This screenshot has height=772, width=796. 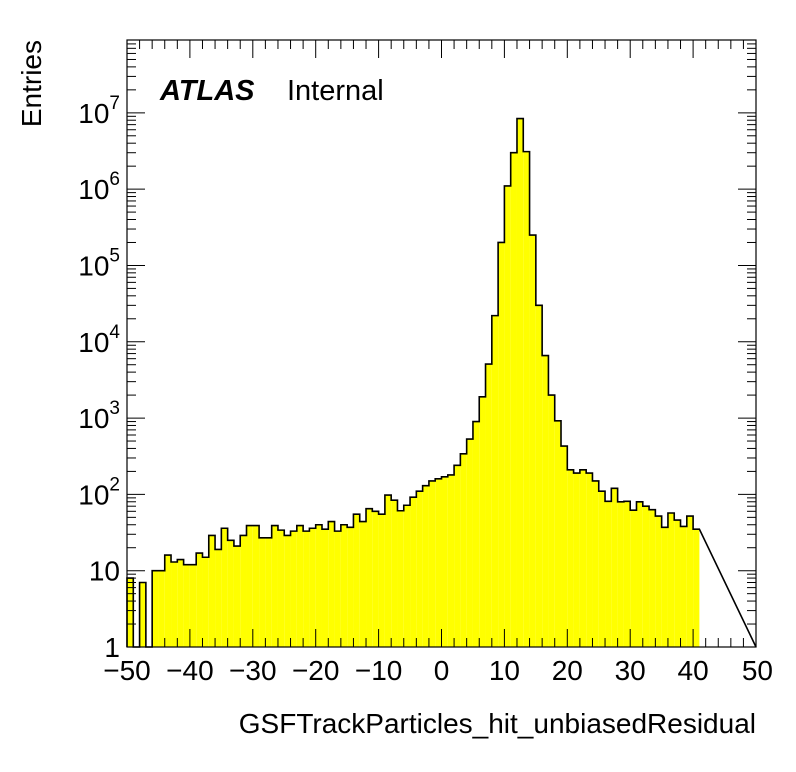 What do you see at coordinates (316, 670) in the screenshot?
I see `x-tick-label: −20` at bounding box center [316, 670].